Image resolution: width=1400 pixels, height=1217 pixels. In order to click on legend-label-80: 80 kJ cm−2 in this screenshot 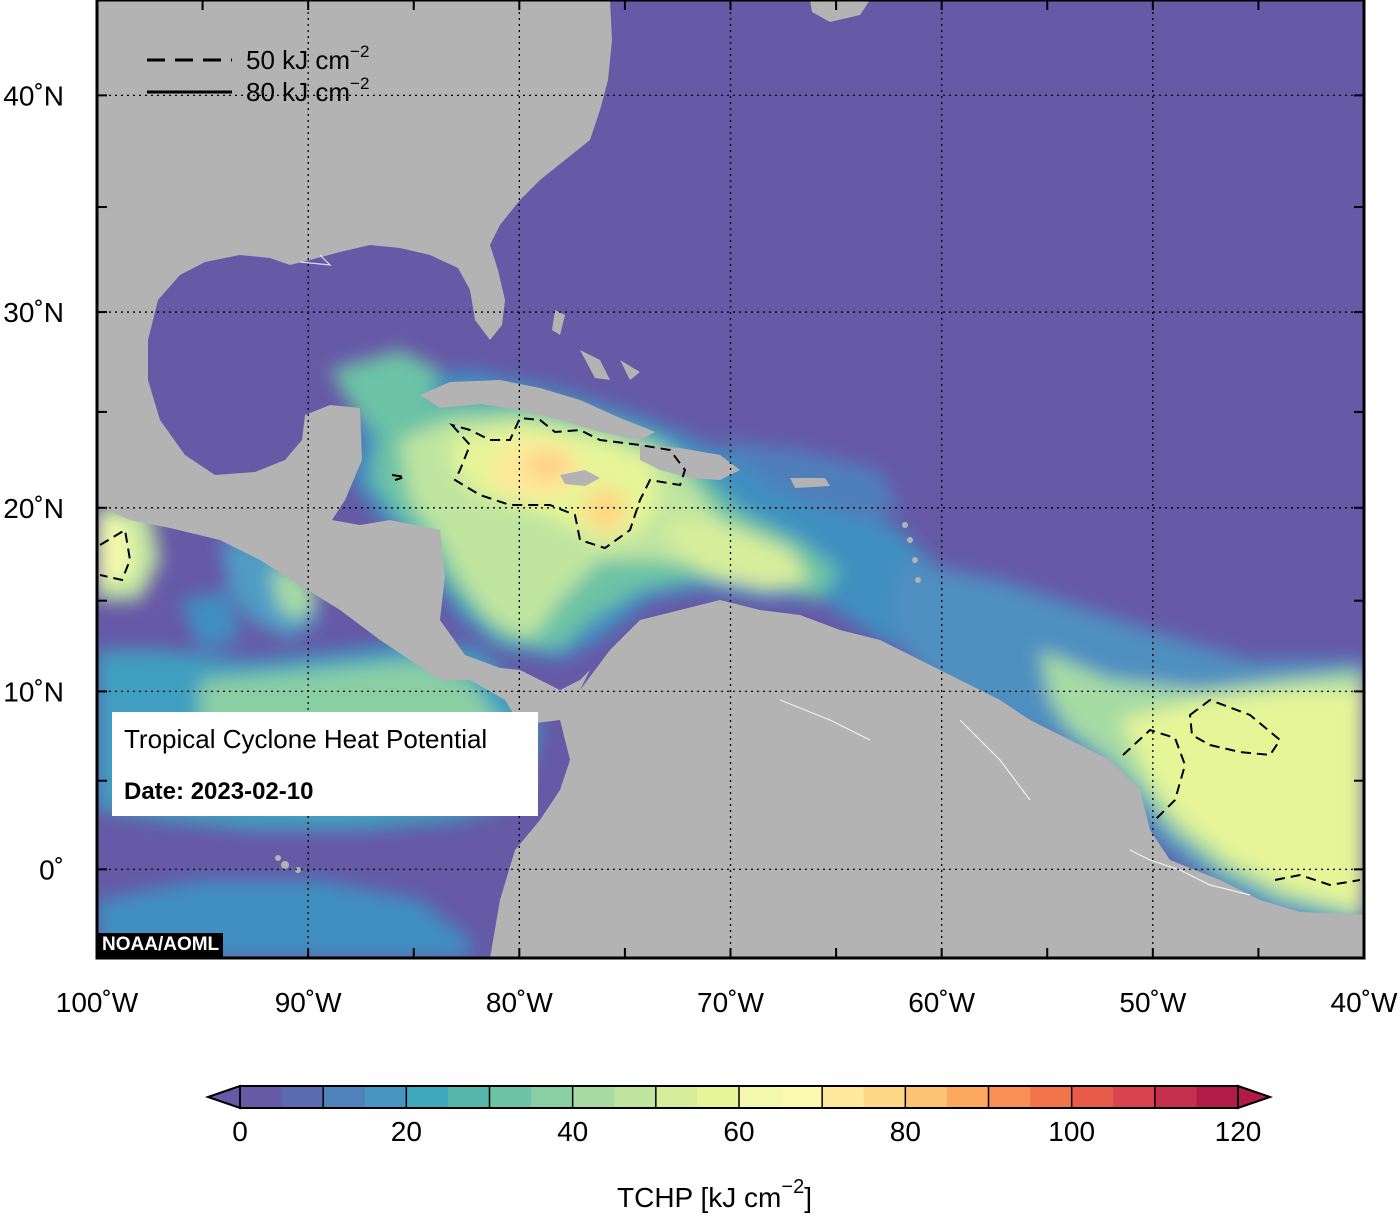, I will do `click(307, 90)`.